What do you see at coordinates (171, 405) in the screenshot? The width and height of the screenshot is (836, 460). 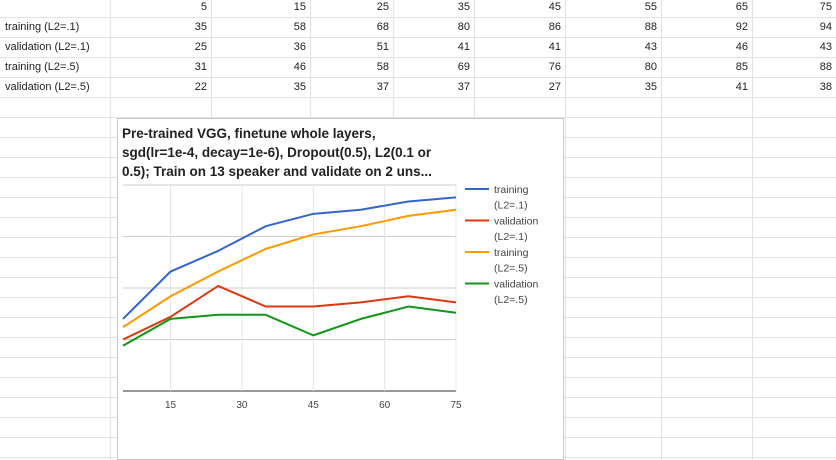 I see `x-tick-label: 15` at bounding box center [171, 405].